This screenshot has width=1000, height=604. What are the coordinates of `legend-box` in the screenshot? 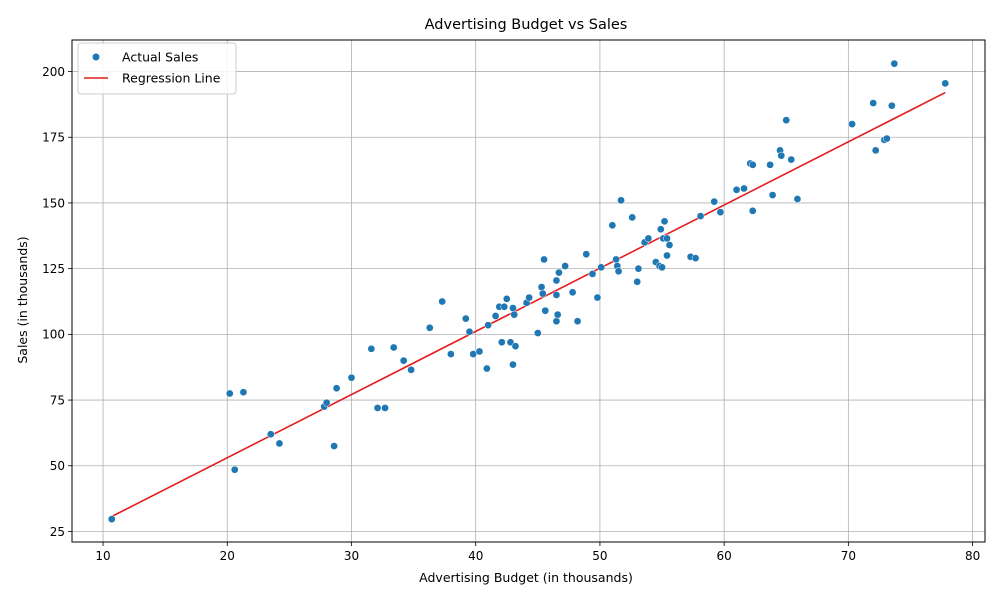 It's located at (157, 68).